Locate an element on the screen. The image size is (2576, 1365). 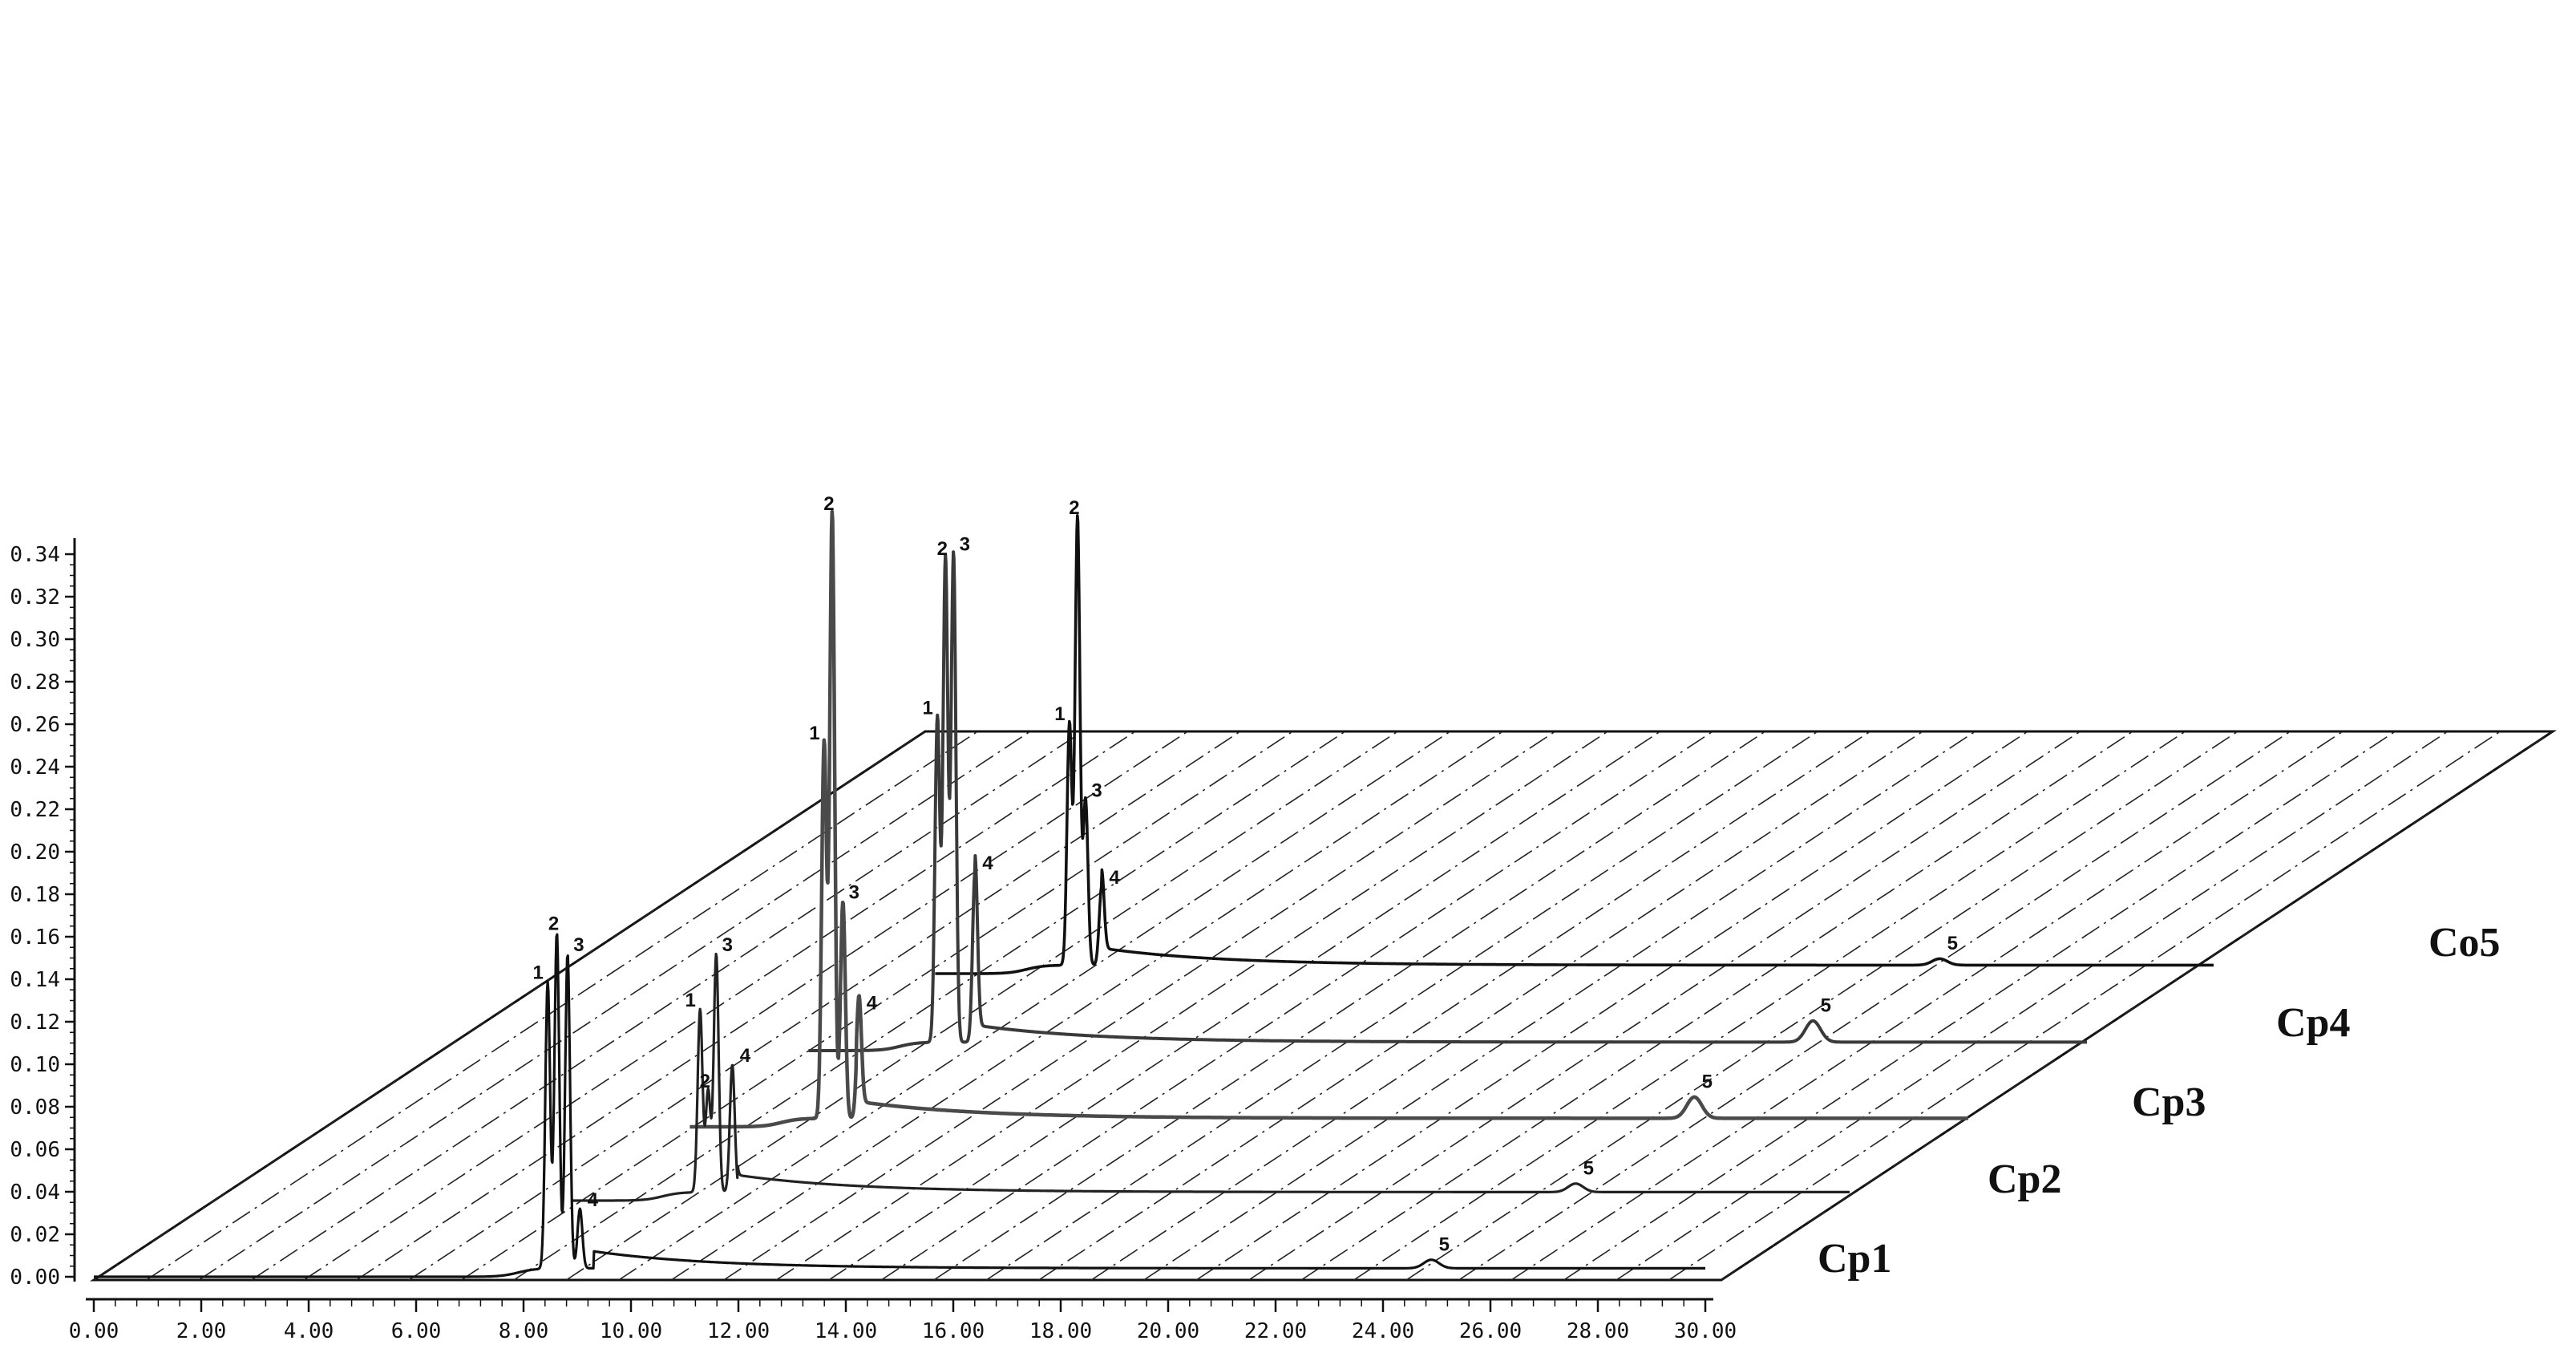
x-tick-label: 10.00 is located at coordinates (631, 1331).